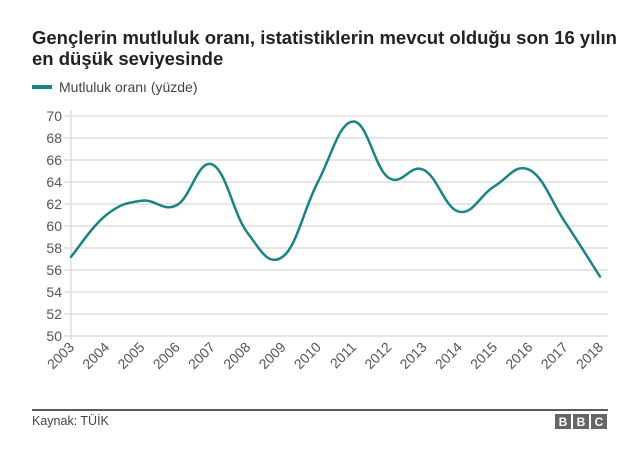 The height and width of the screenshot is (455, 640). Describe the element at coordinates (54, 160) in the screenshot. I see `y-tick-label: 66` at that location.